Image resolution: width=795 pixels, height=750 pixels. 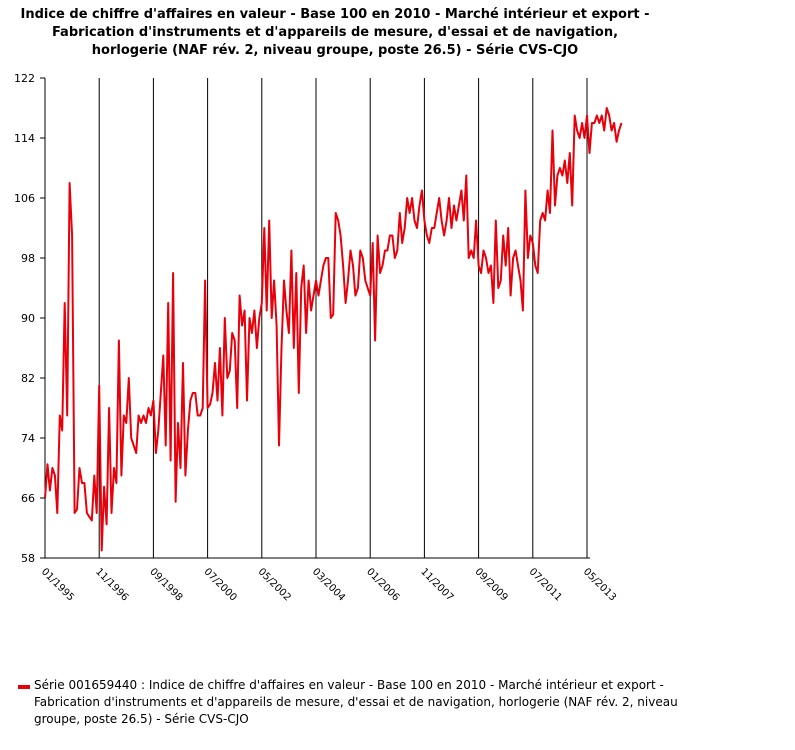 What do you see at coordinates (24, 78) in the screenshot?
I see `y-tick-label: 122` at bounding box center [24, 78].